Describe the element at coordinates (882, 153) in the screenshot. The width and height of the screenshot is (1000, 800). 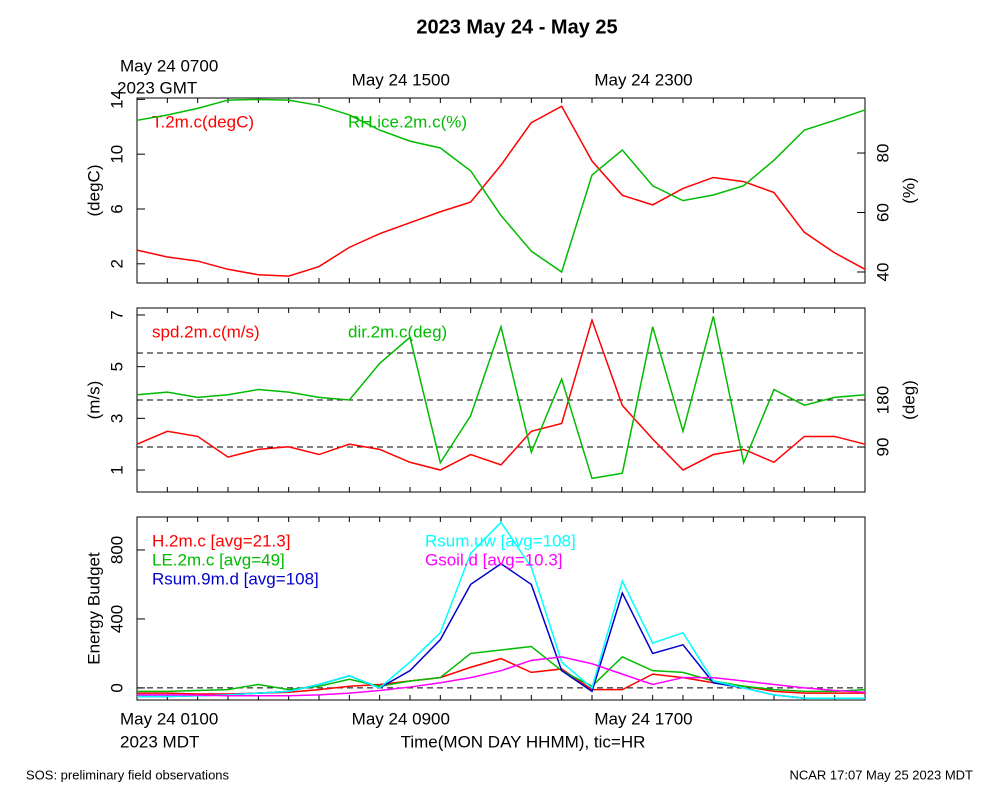
I see `y2-tick-label: 80` at that location.